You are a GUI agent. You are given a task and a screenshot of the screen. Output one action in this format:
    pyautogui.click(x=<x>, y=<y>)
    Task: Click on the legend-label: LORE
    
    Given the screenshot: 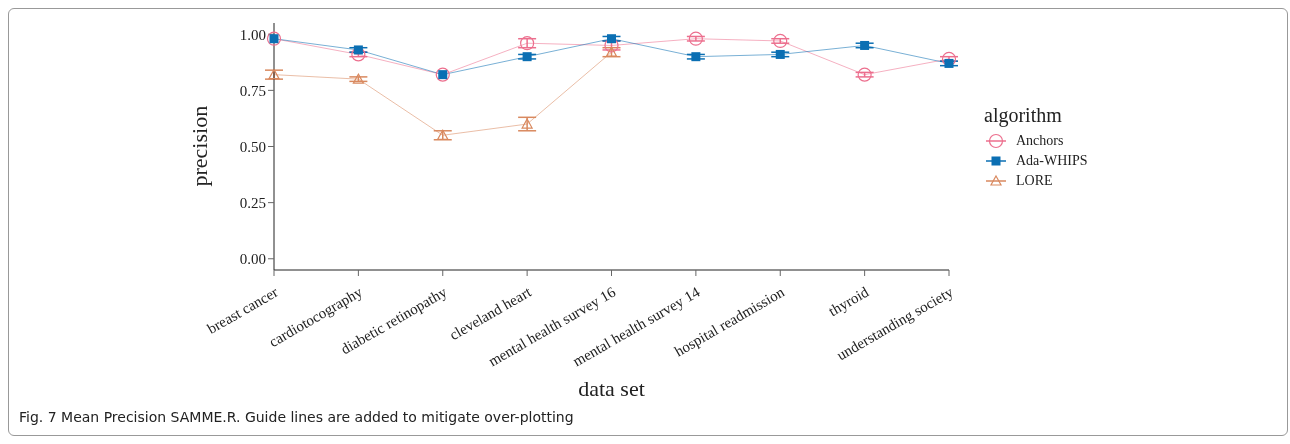 What is the action you would take?
    pyautogui.click(x=1034, y=181)
    